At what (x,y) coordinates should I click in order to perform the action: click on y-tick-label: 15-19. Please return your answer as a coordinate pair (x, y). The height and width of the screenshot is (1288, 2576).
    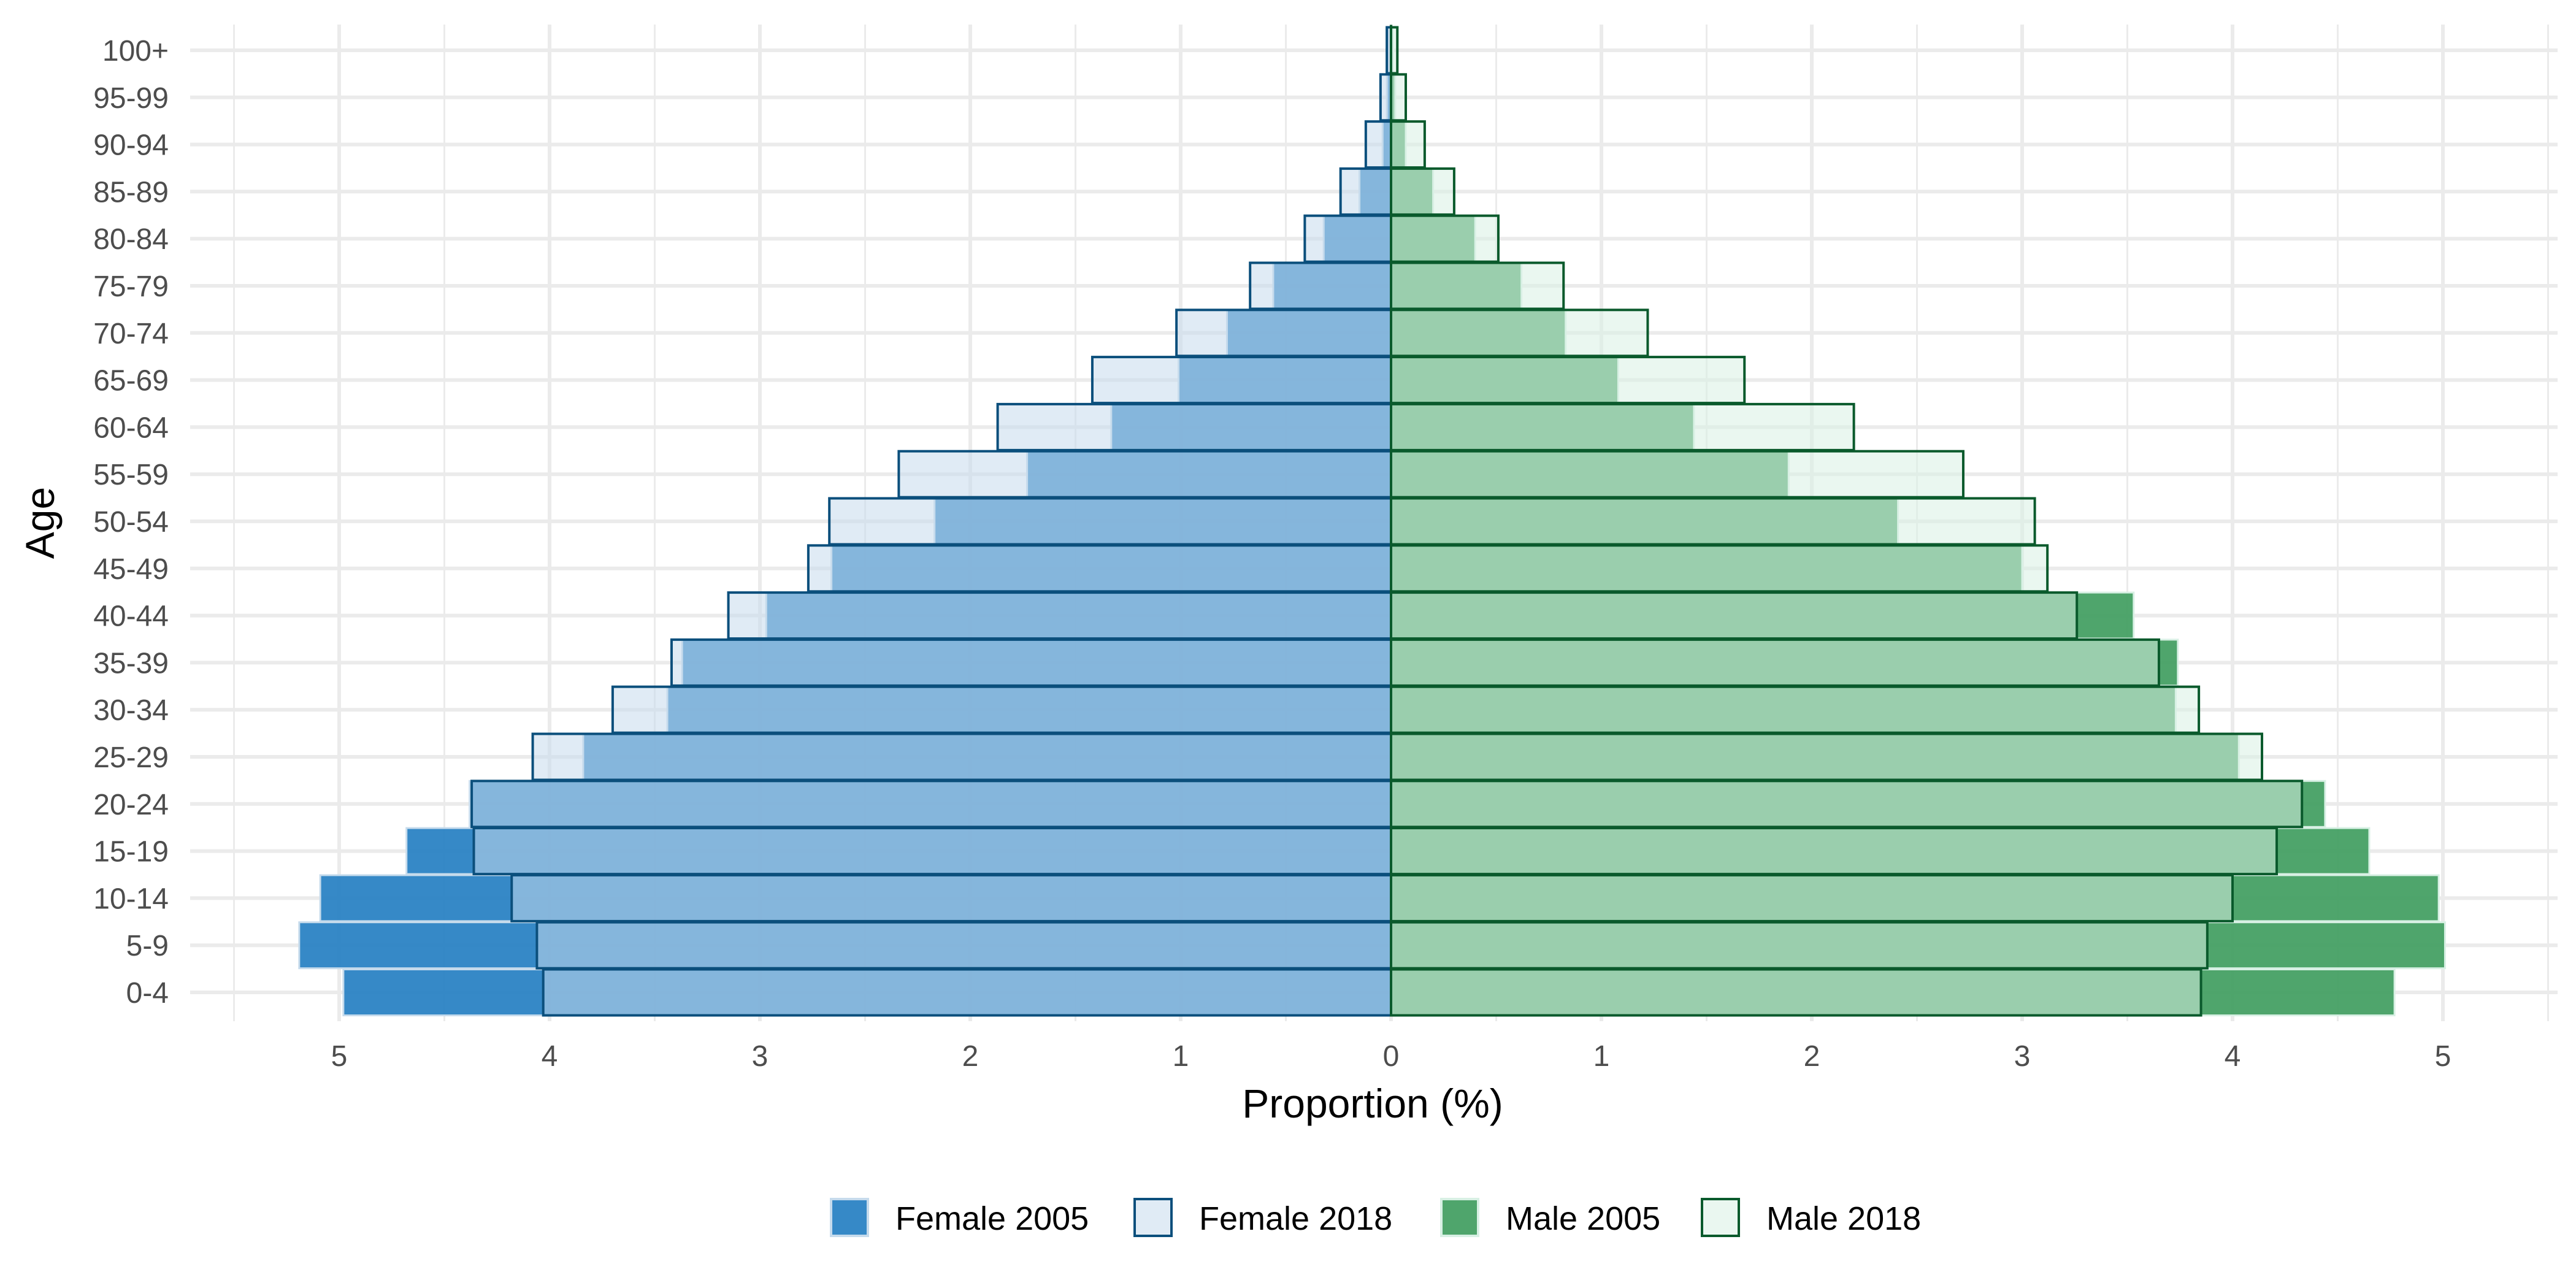
    Looking at the image, I should click on (131, 852).